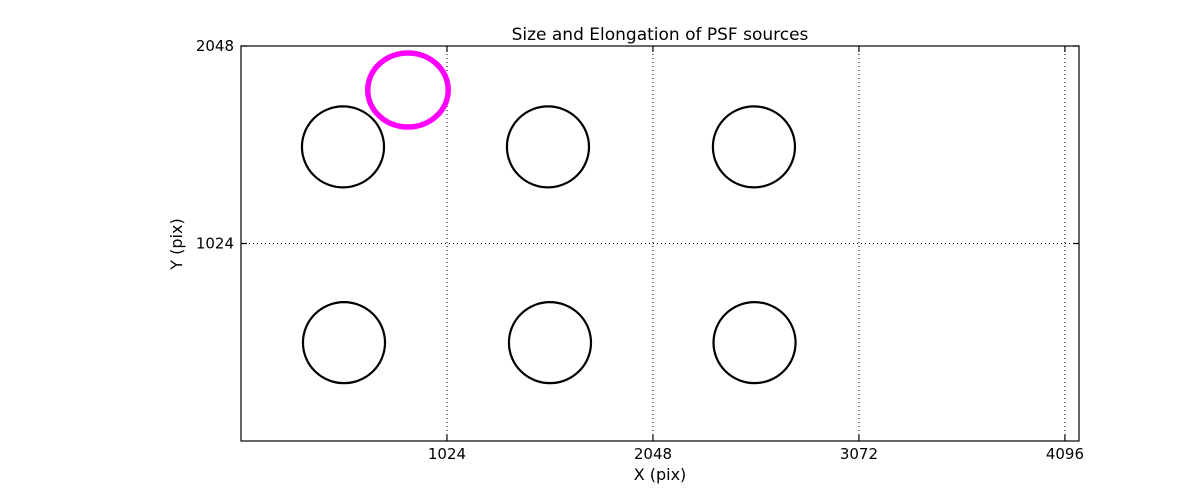 The width and height of the screenshot is (1200, 490). Describe the element at coordinates (176, 244) in the screenshot. I see `y-axis-label: Y (pix)` at that location.